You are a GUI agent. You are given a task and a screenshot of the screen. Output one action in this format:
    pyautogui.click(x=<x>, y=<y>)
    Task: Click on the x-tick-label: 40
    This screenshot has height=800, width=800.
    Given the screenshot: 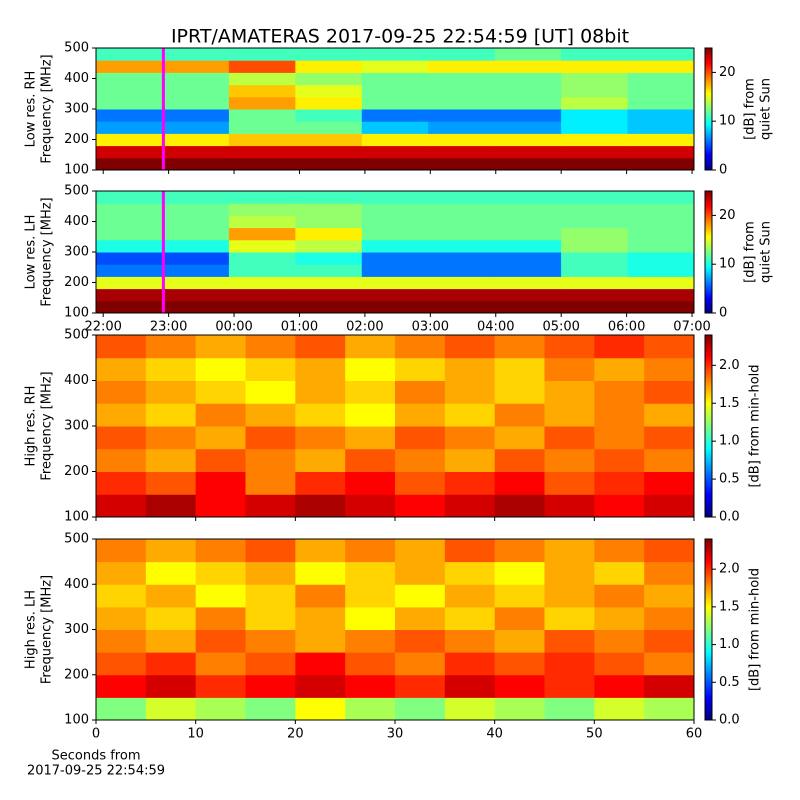 What is the action you would take?
    pyautogui.click(x=494, y=734)
    